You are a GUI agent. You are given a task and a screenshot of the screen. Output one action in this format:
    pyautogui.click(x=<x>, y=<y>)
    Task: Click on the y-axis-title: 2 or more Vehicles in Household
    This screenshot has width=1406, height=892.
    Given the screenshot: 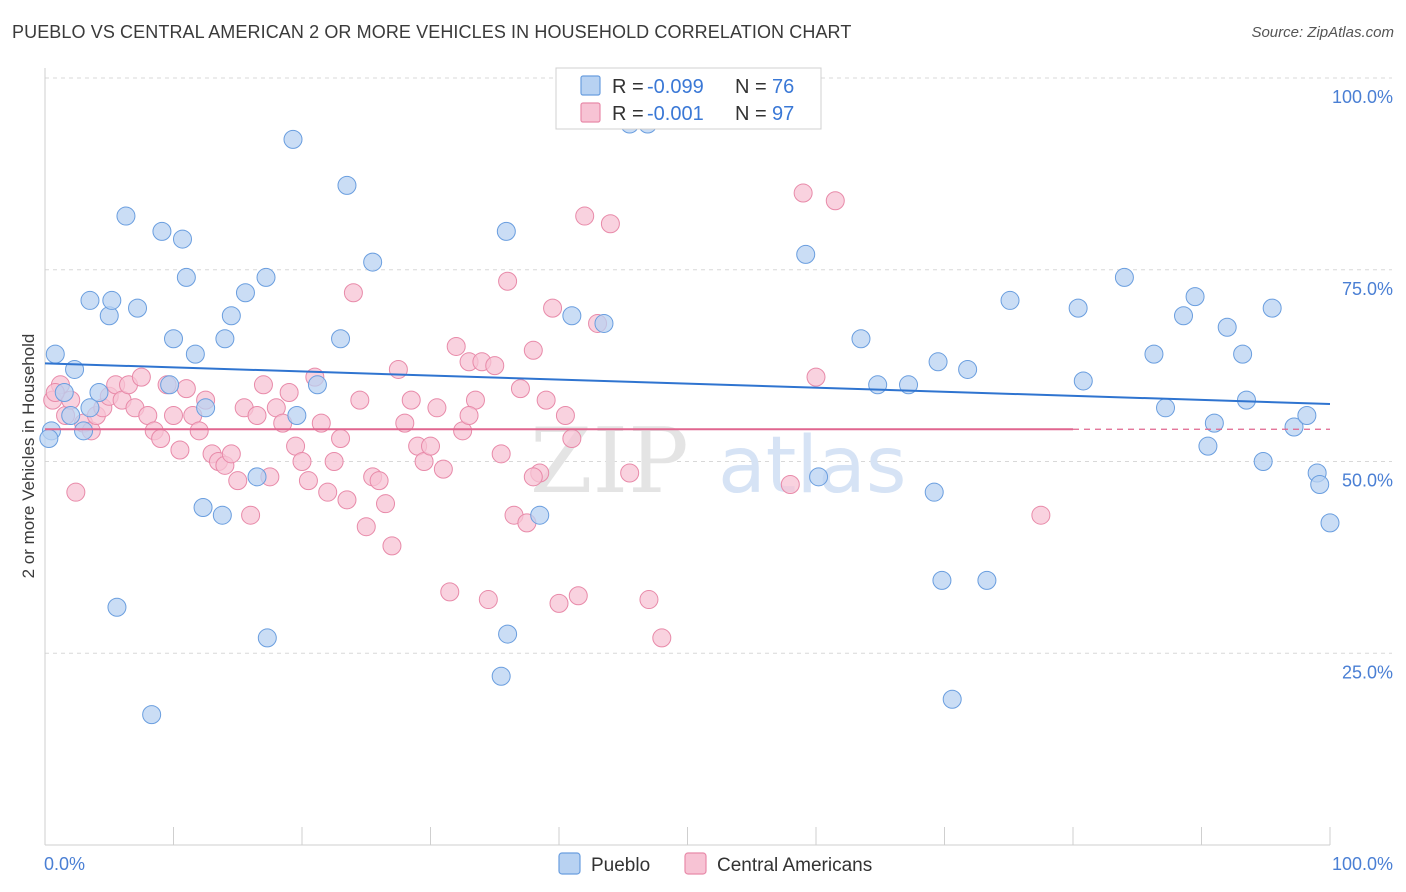 What is the action you would take?
    pyautogui.click(x=28, y=456)
    